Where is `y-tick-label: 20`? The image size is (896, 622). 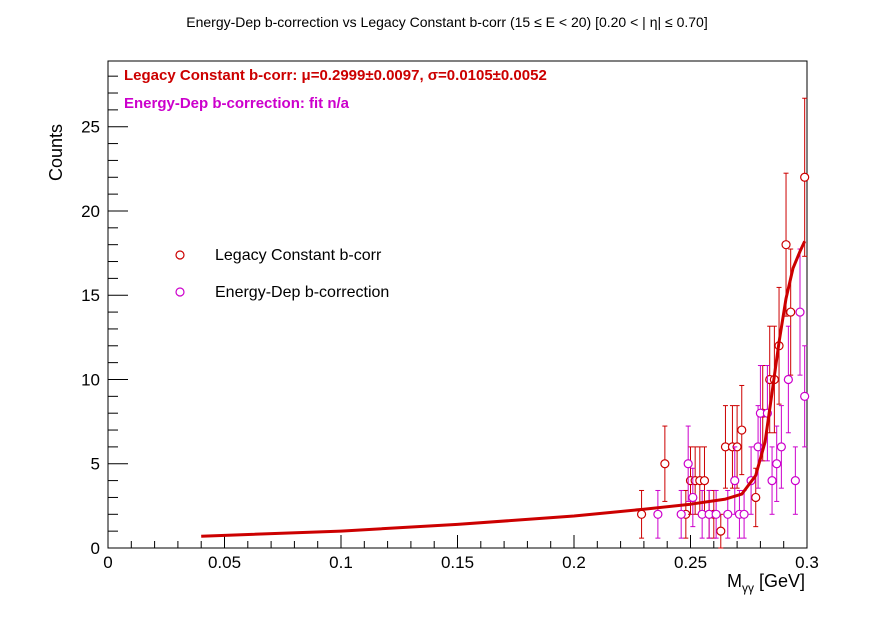 y-tick-label: 20 is located at coordinates (90, 211).